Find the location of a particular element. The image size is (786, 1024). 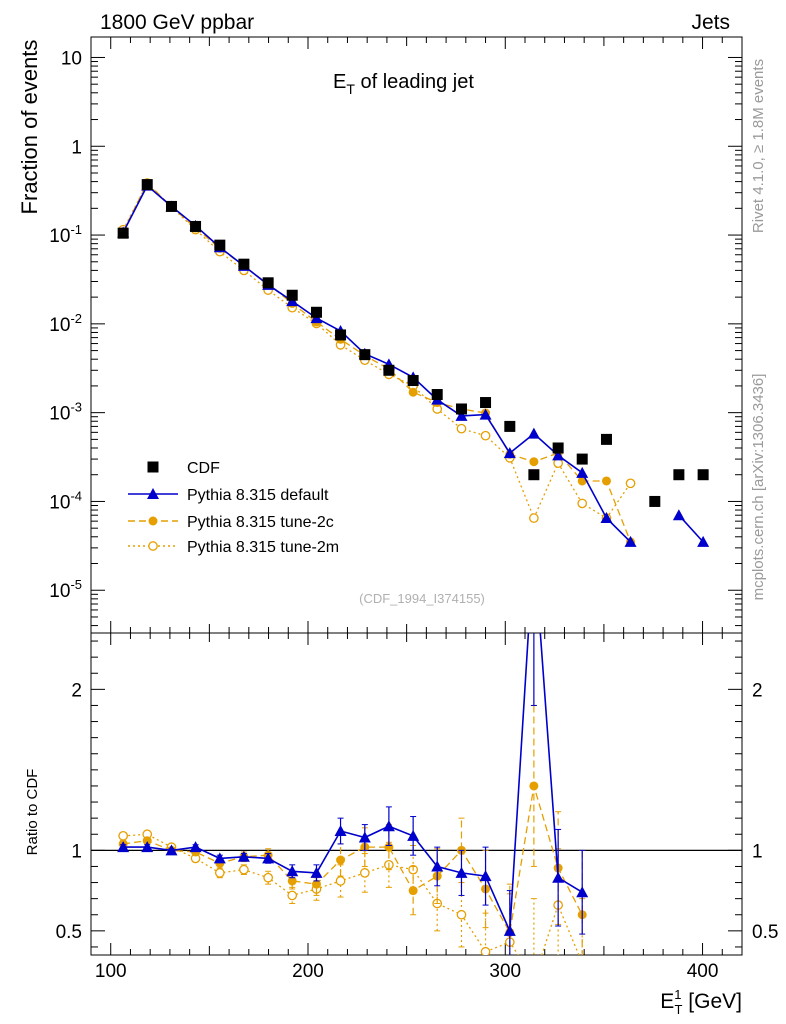

x-tick-label: 300 is located at coordinates (505, 971).